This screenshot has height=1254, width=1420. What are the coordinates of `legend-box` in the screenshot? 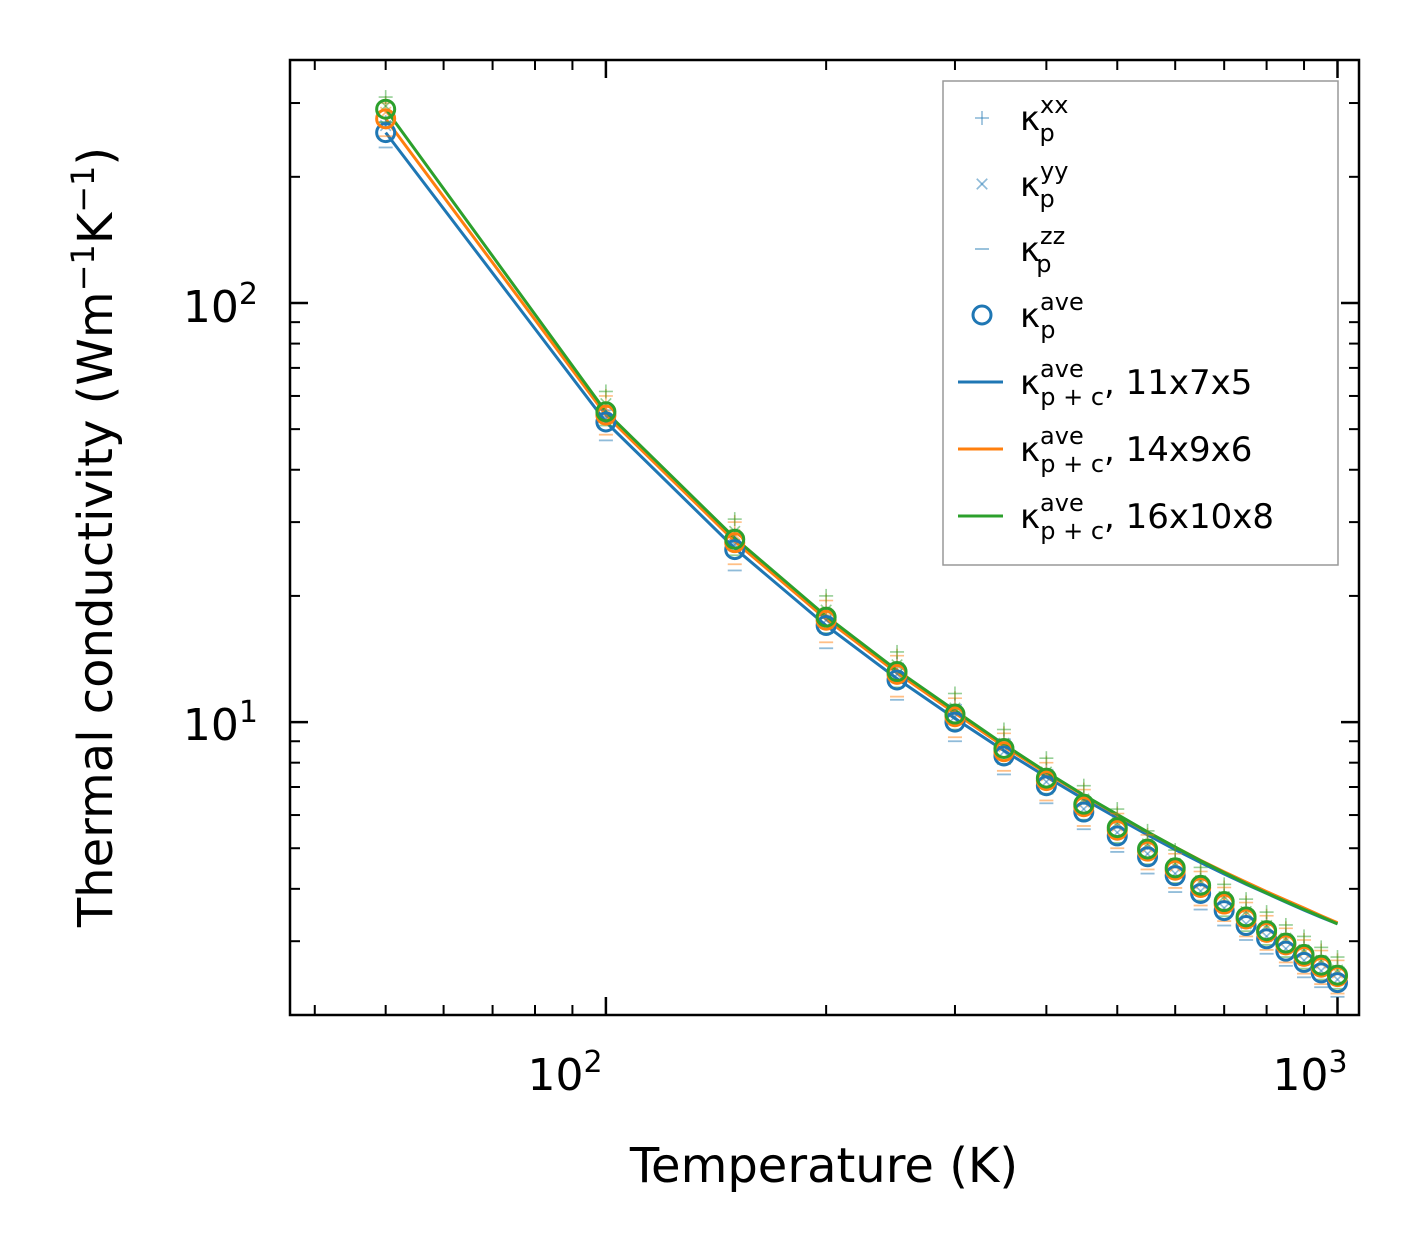 It's located at (1140, 323).